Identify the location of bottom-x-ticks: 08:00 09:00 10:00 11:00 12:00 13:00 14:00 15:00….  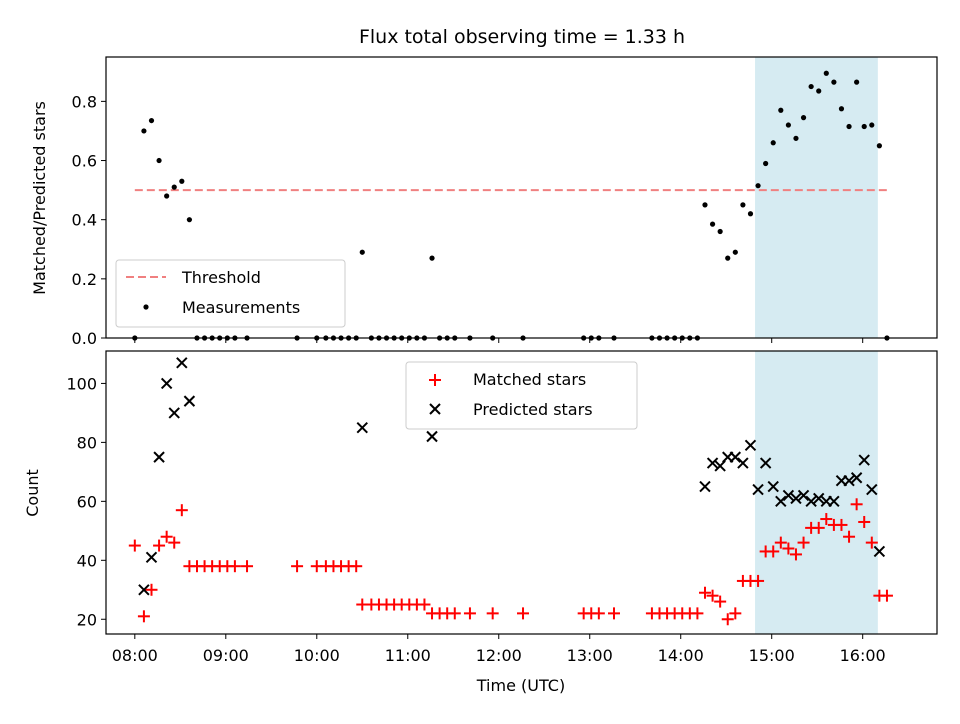
(499, 649).